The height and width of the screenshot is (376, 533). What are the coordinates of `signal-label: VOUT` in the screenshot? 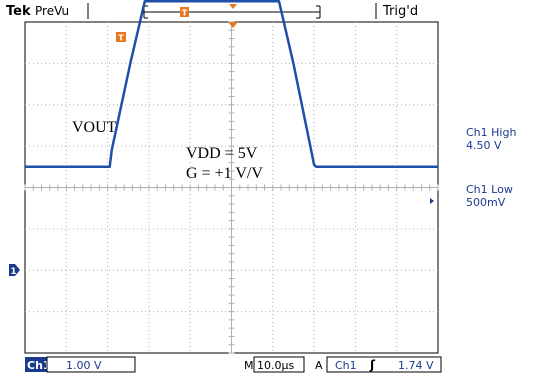 It's located at (94, 127).